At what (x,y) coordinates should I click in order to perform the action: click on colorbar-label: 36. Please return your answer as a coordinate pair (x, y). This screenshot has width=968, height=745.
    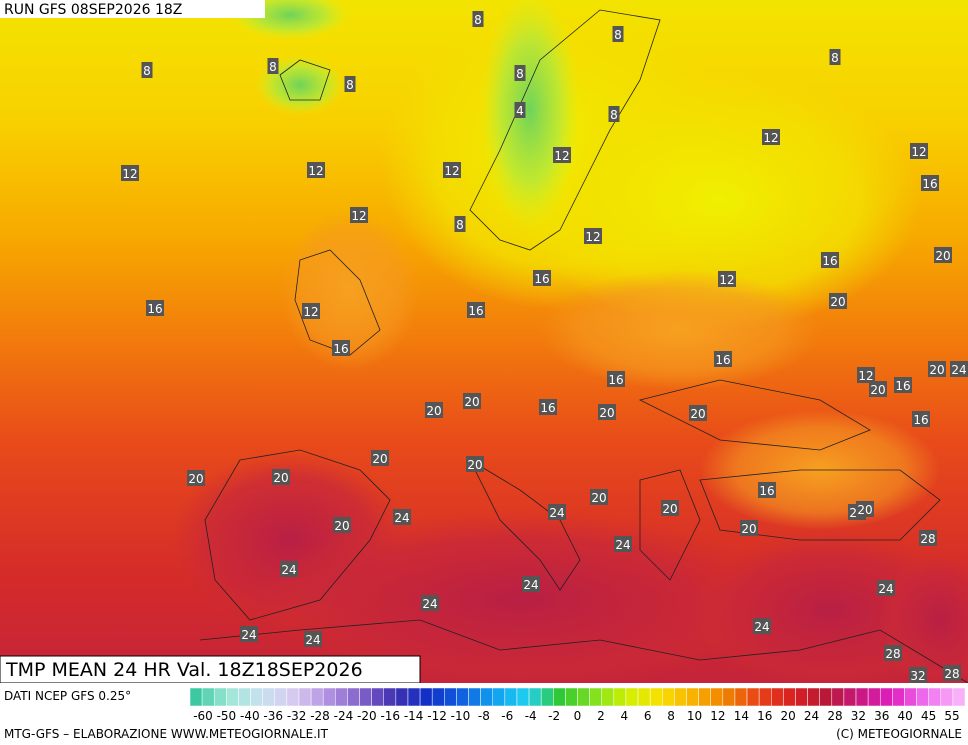
    Looking at the image, I should click on (881, 716).